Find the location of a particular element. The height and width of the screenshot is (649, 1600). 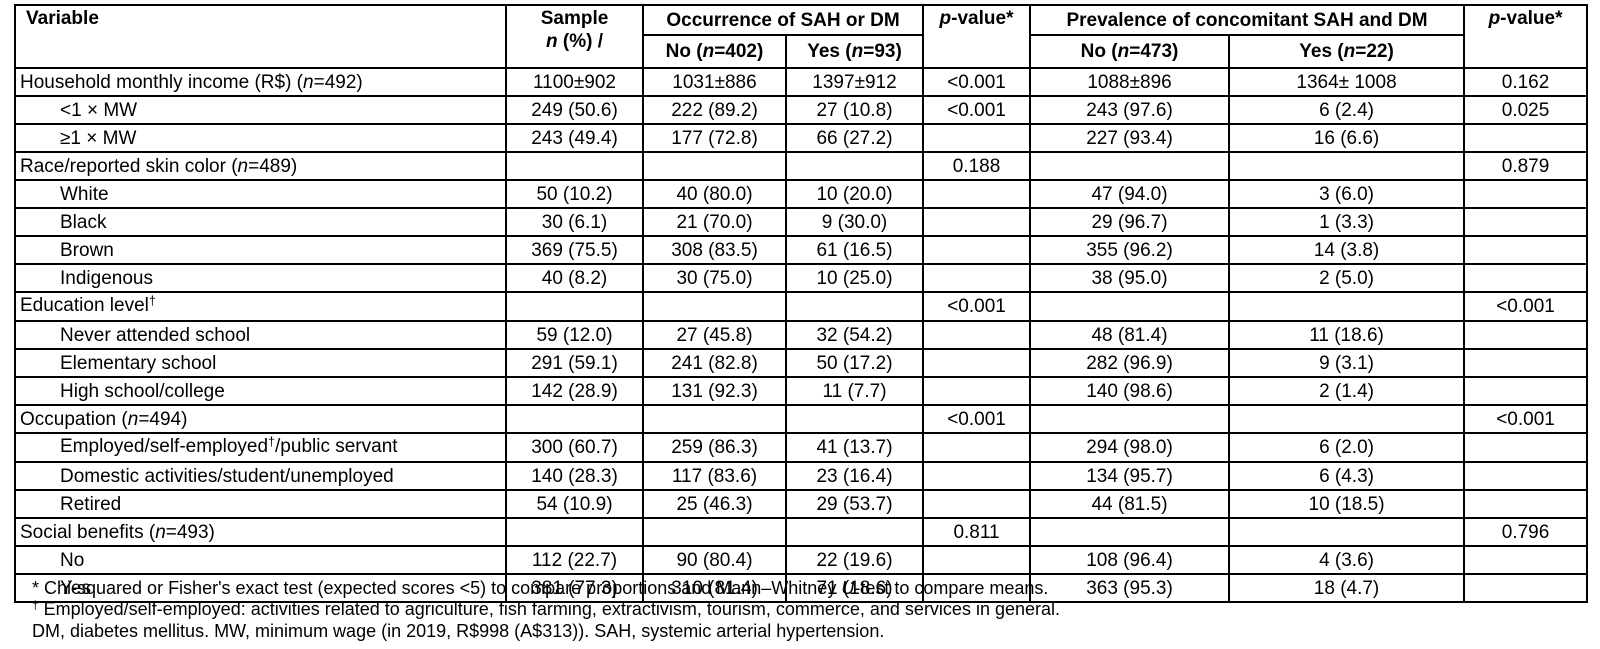

value-cell: 47 (94.0) is located at coordinates (1130, 194).